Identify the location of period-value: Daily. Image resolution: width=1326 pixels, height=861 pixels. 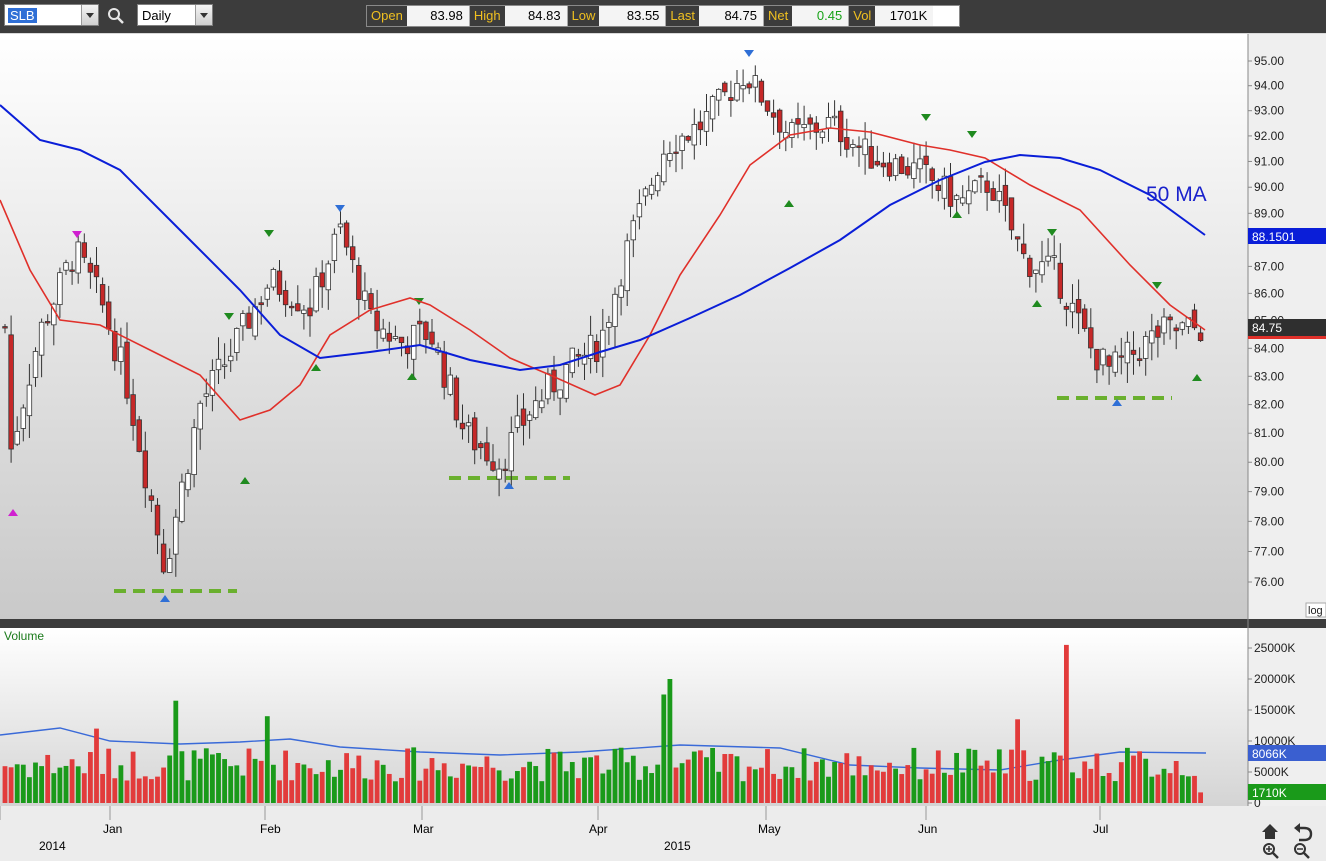
(156, 15).